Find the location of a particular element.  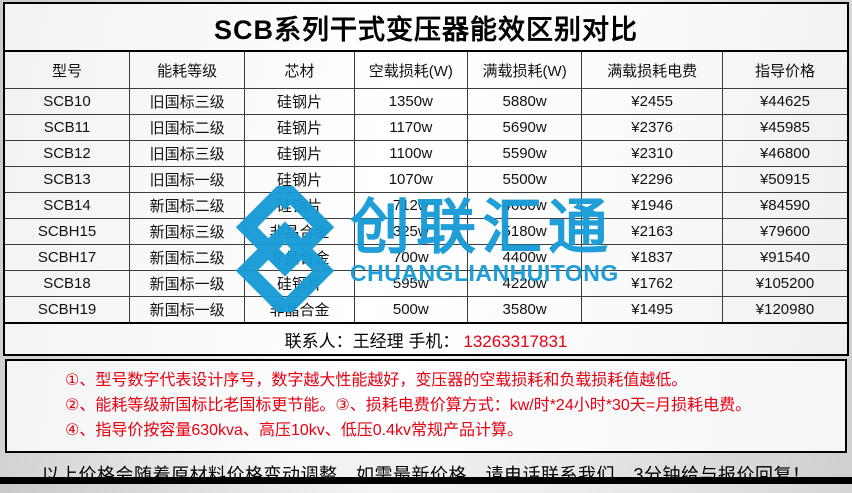

table-row: SCB11 旧国标二级 硅钢片 1170w 5690w ¥2376 ¥45985 is located at coordinates (426, 127).